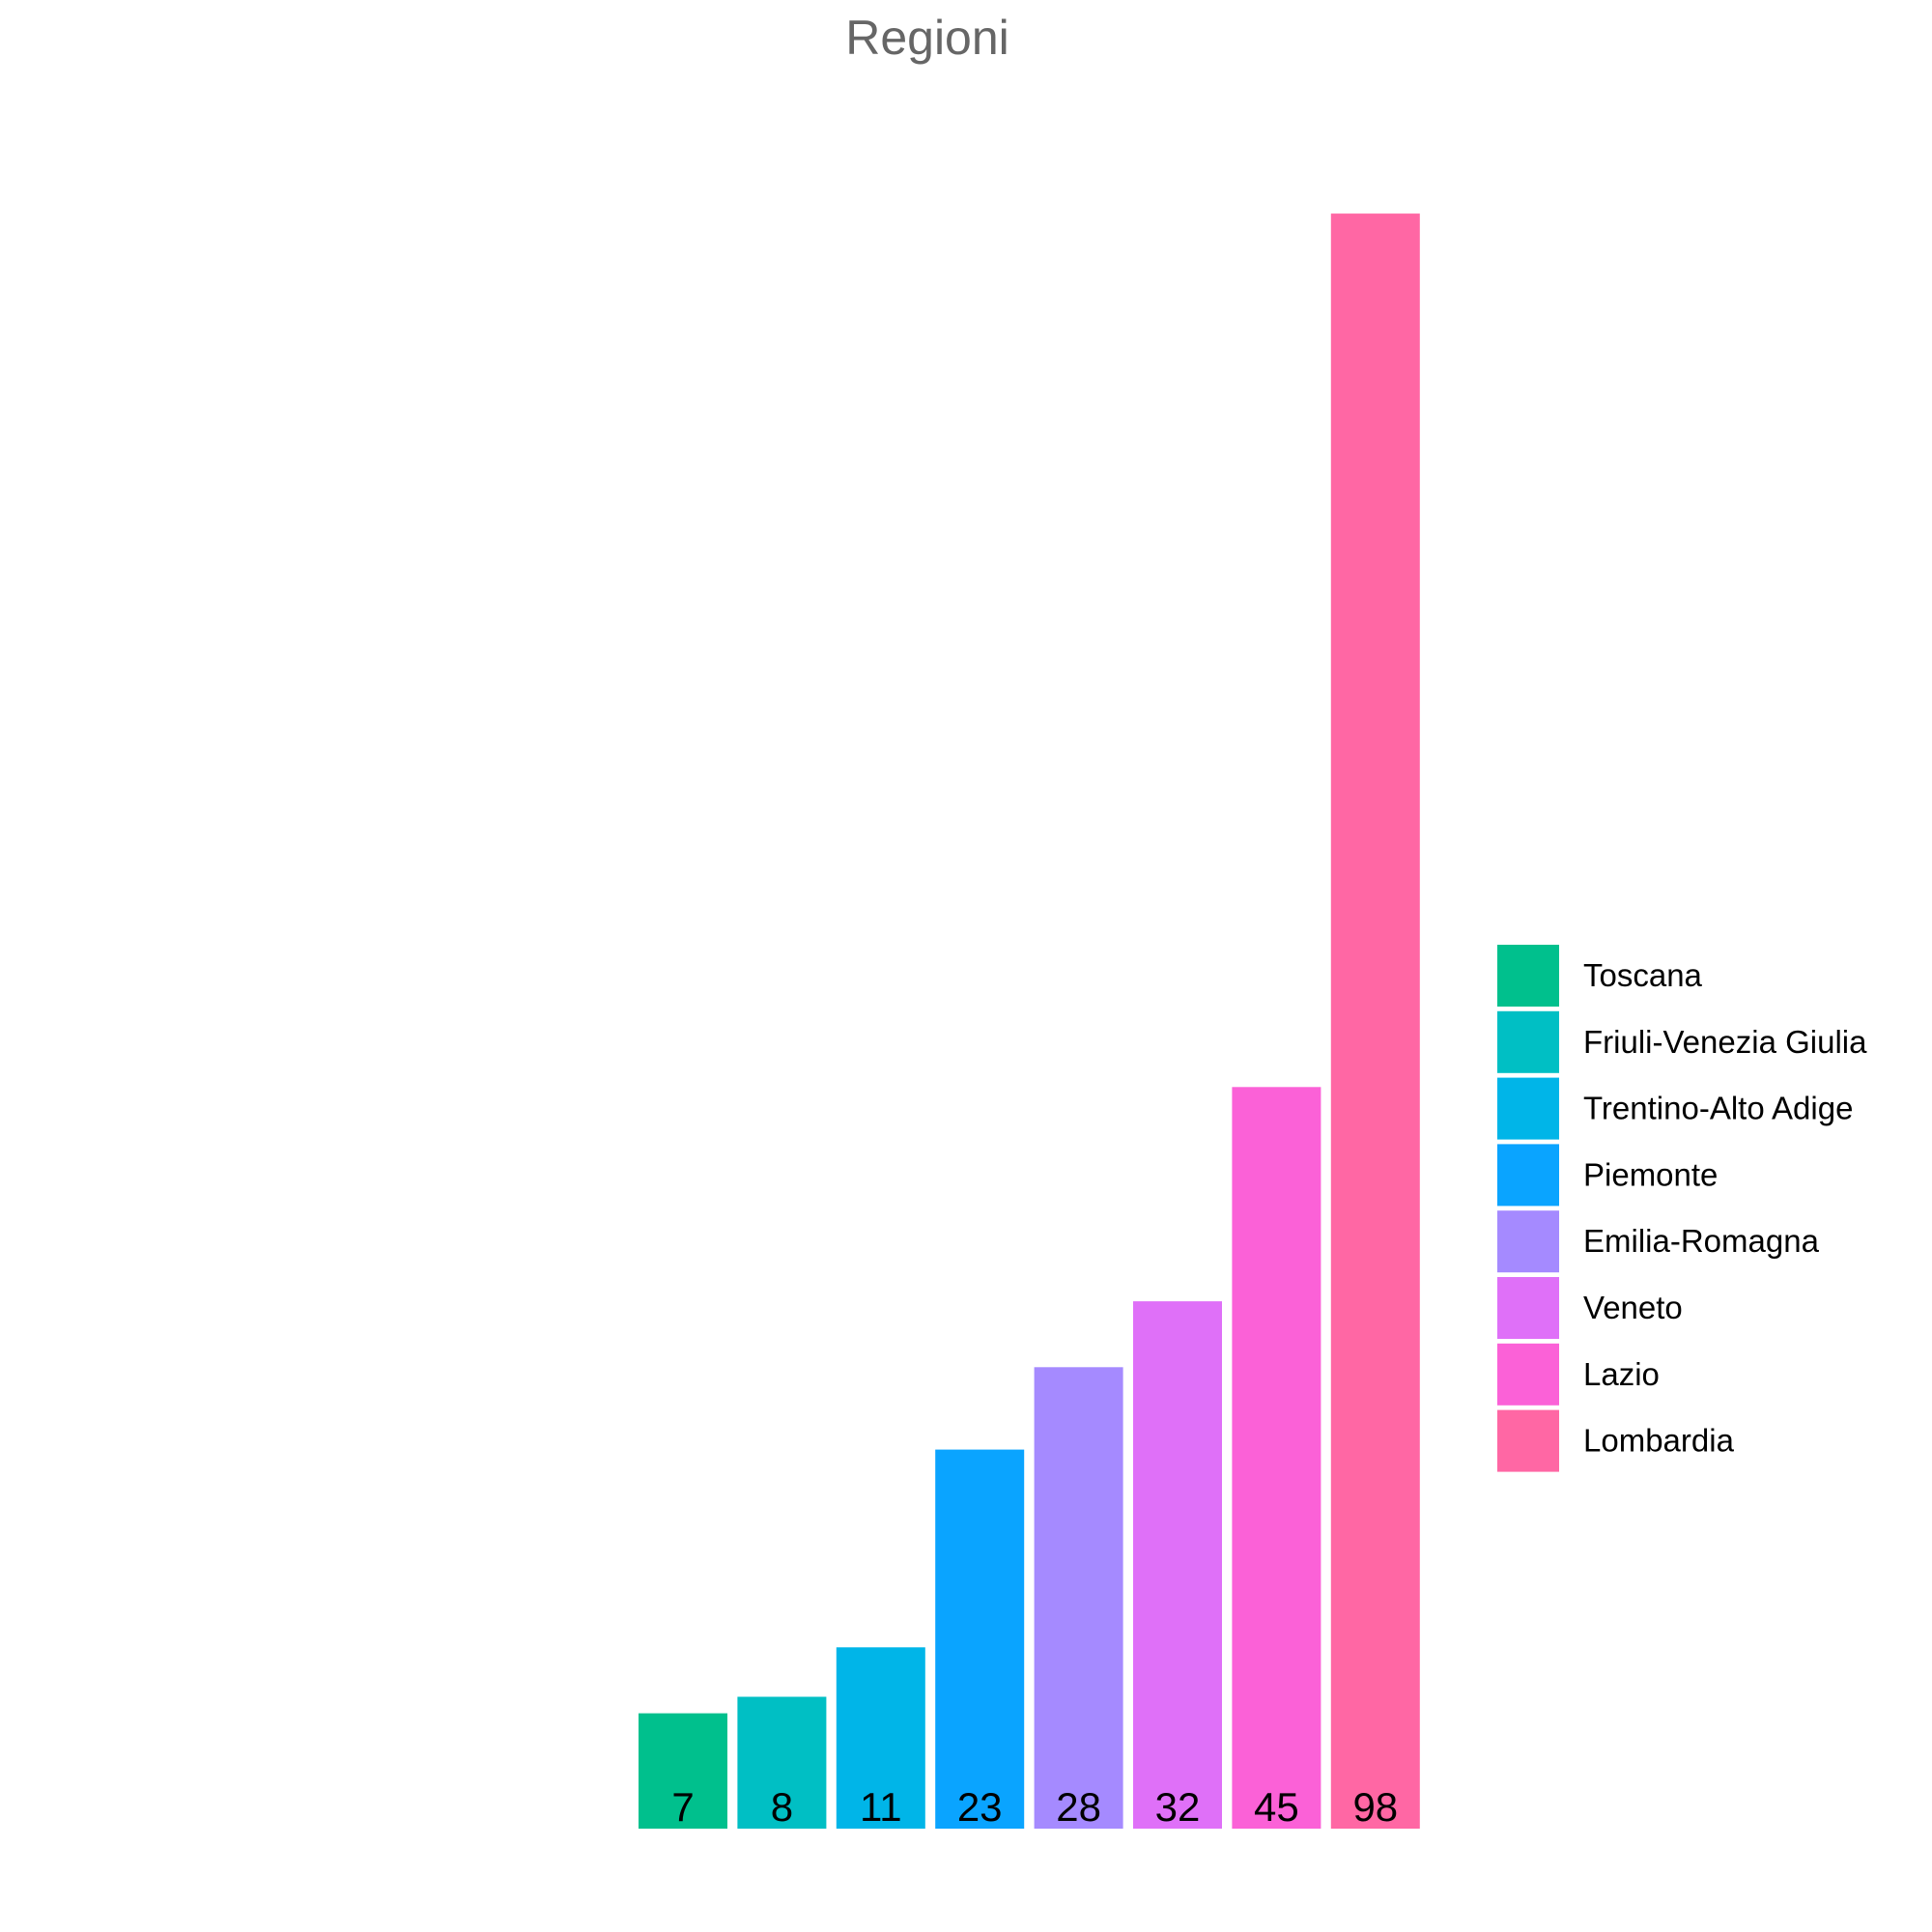  I want to click on bar-value-label: 11, so click(881, 1807).